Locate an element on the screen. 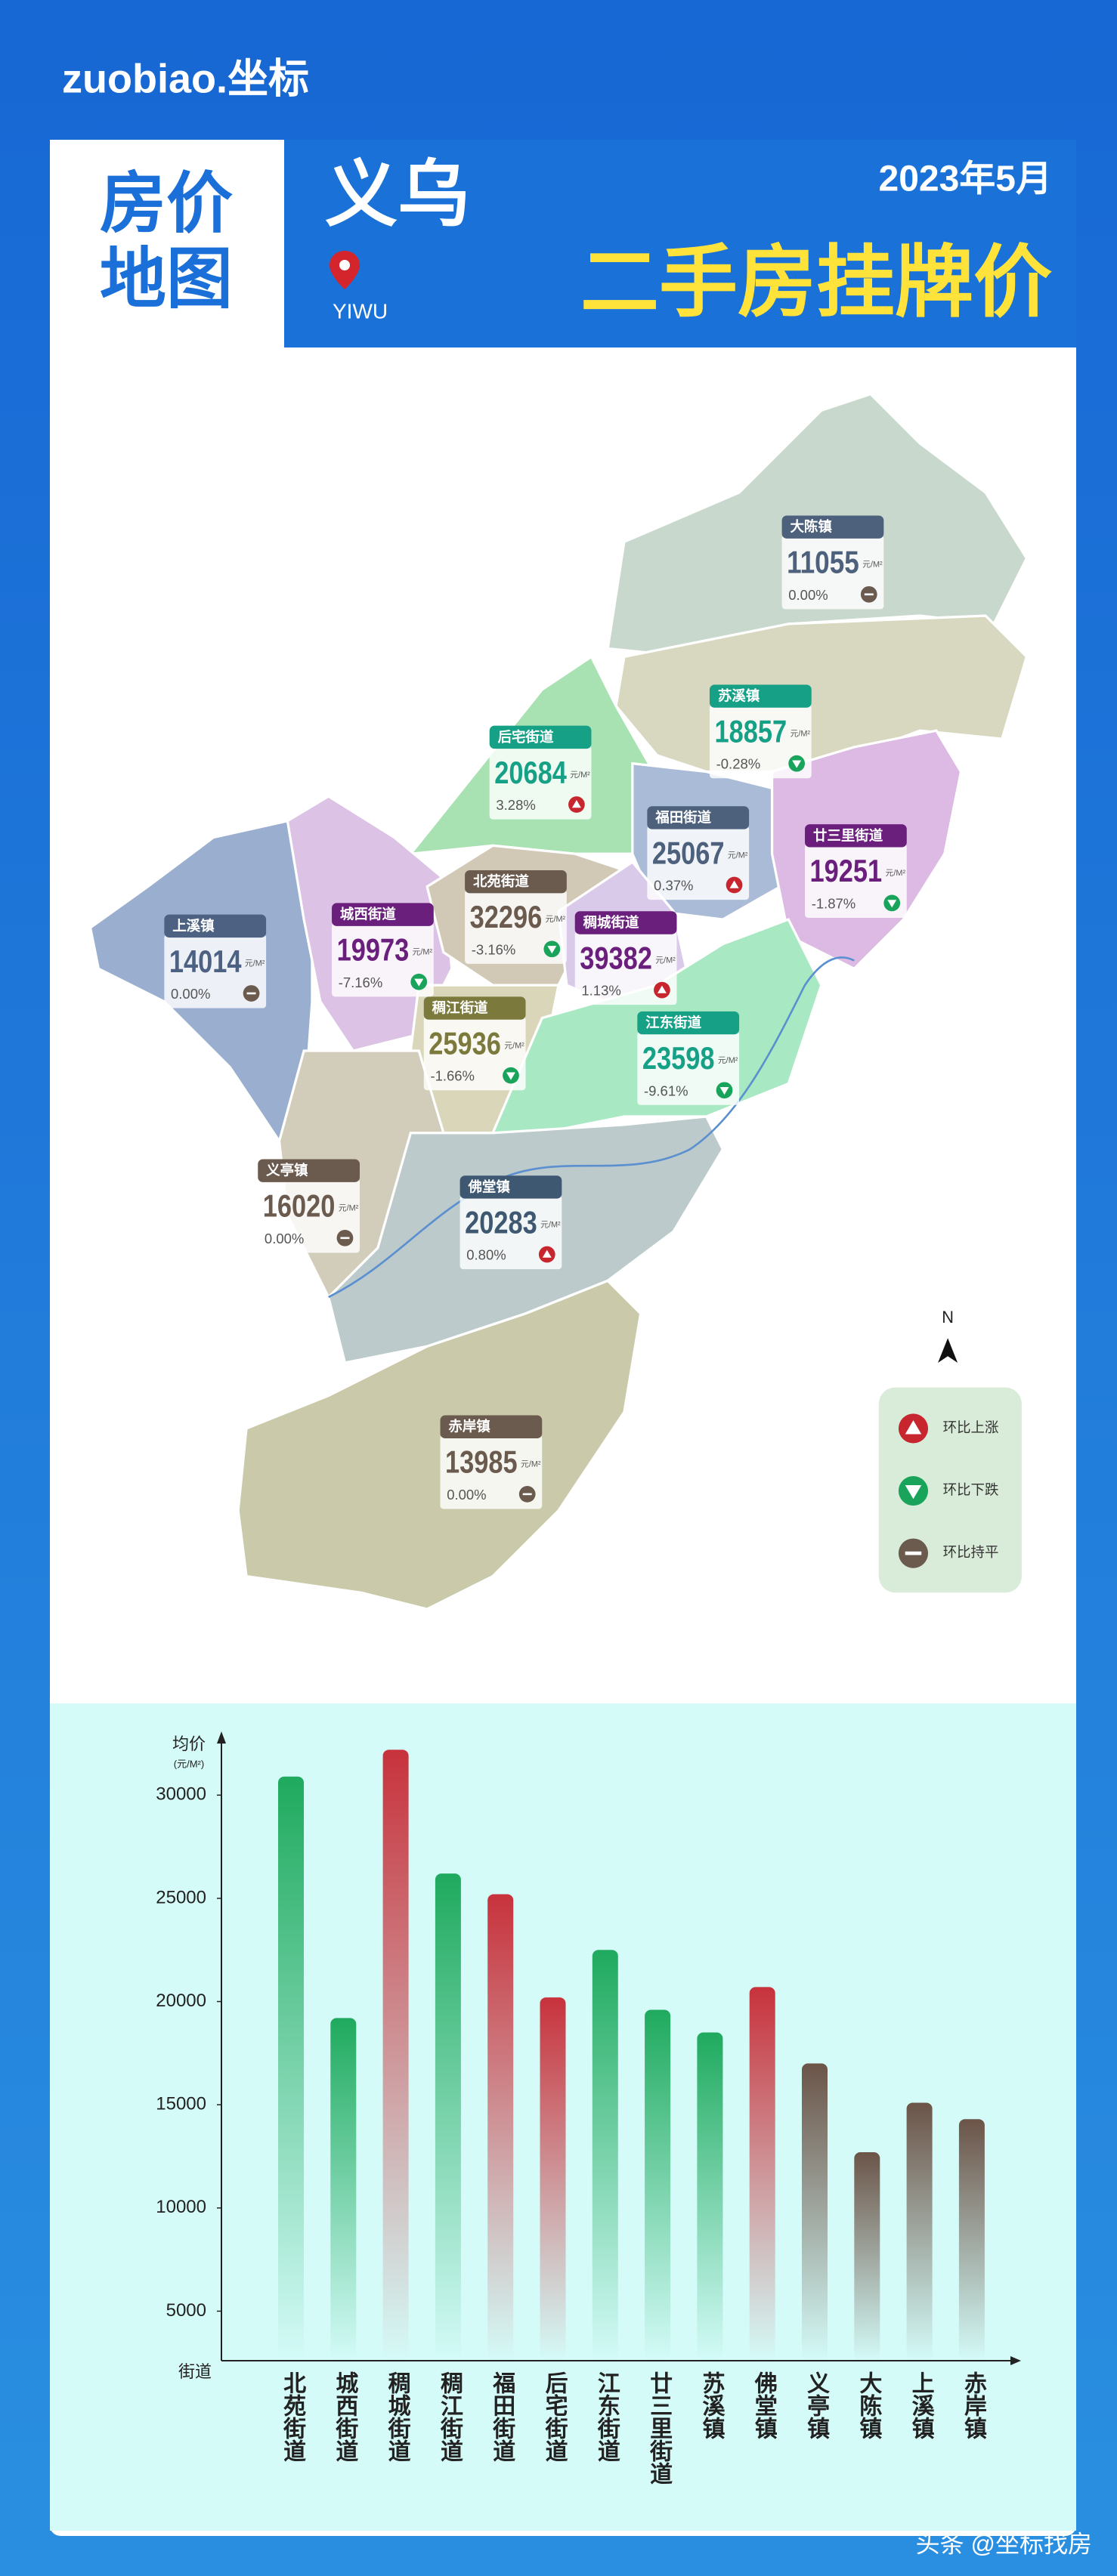 The height and width of the screenshot is (2576, 1117). subtitle: 二手房挂牌价 is located at coordinates (816, 282).